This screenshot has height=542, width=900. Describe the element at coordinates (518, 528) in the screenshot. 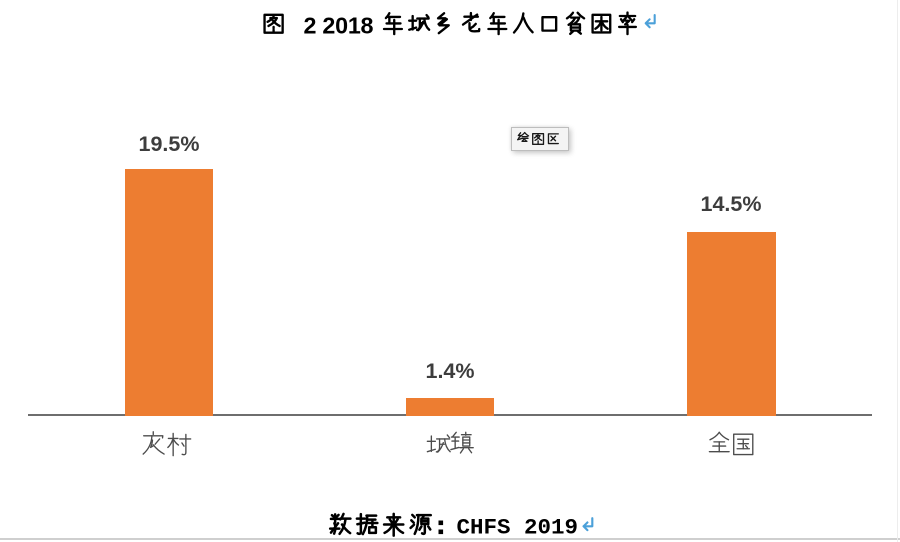

I see `svg-text: CHFS 2019` at that location.